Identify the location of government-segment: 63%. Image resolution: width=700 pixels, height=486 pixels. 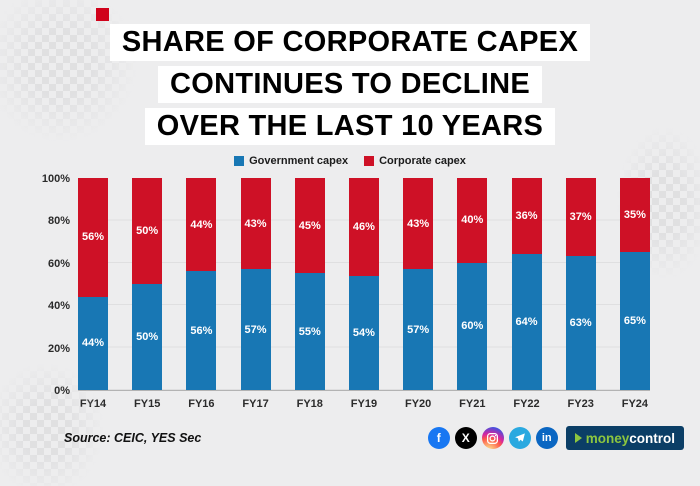
(580, 323).